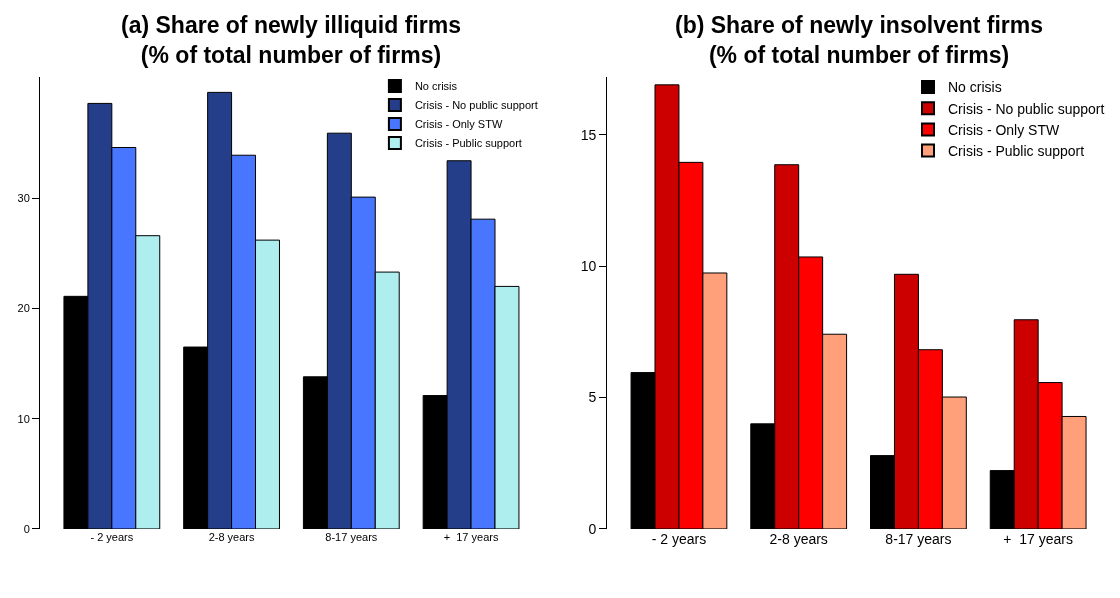 Image resolution: width=1120 pixels, height=598 pixels. What do you see at coordinates (592, 397) in the screenshot?
I see `y-tick-label: 5` at bounding box center [592, 397].